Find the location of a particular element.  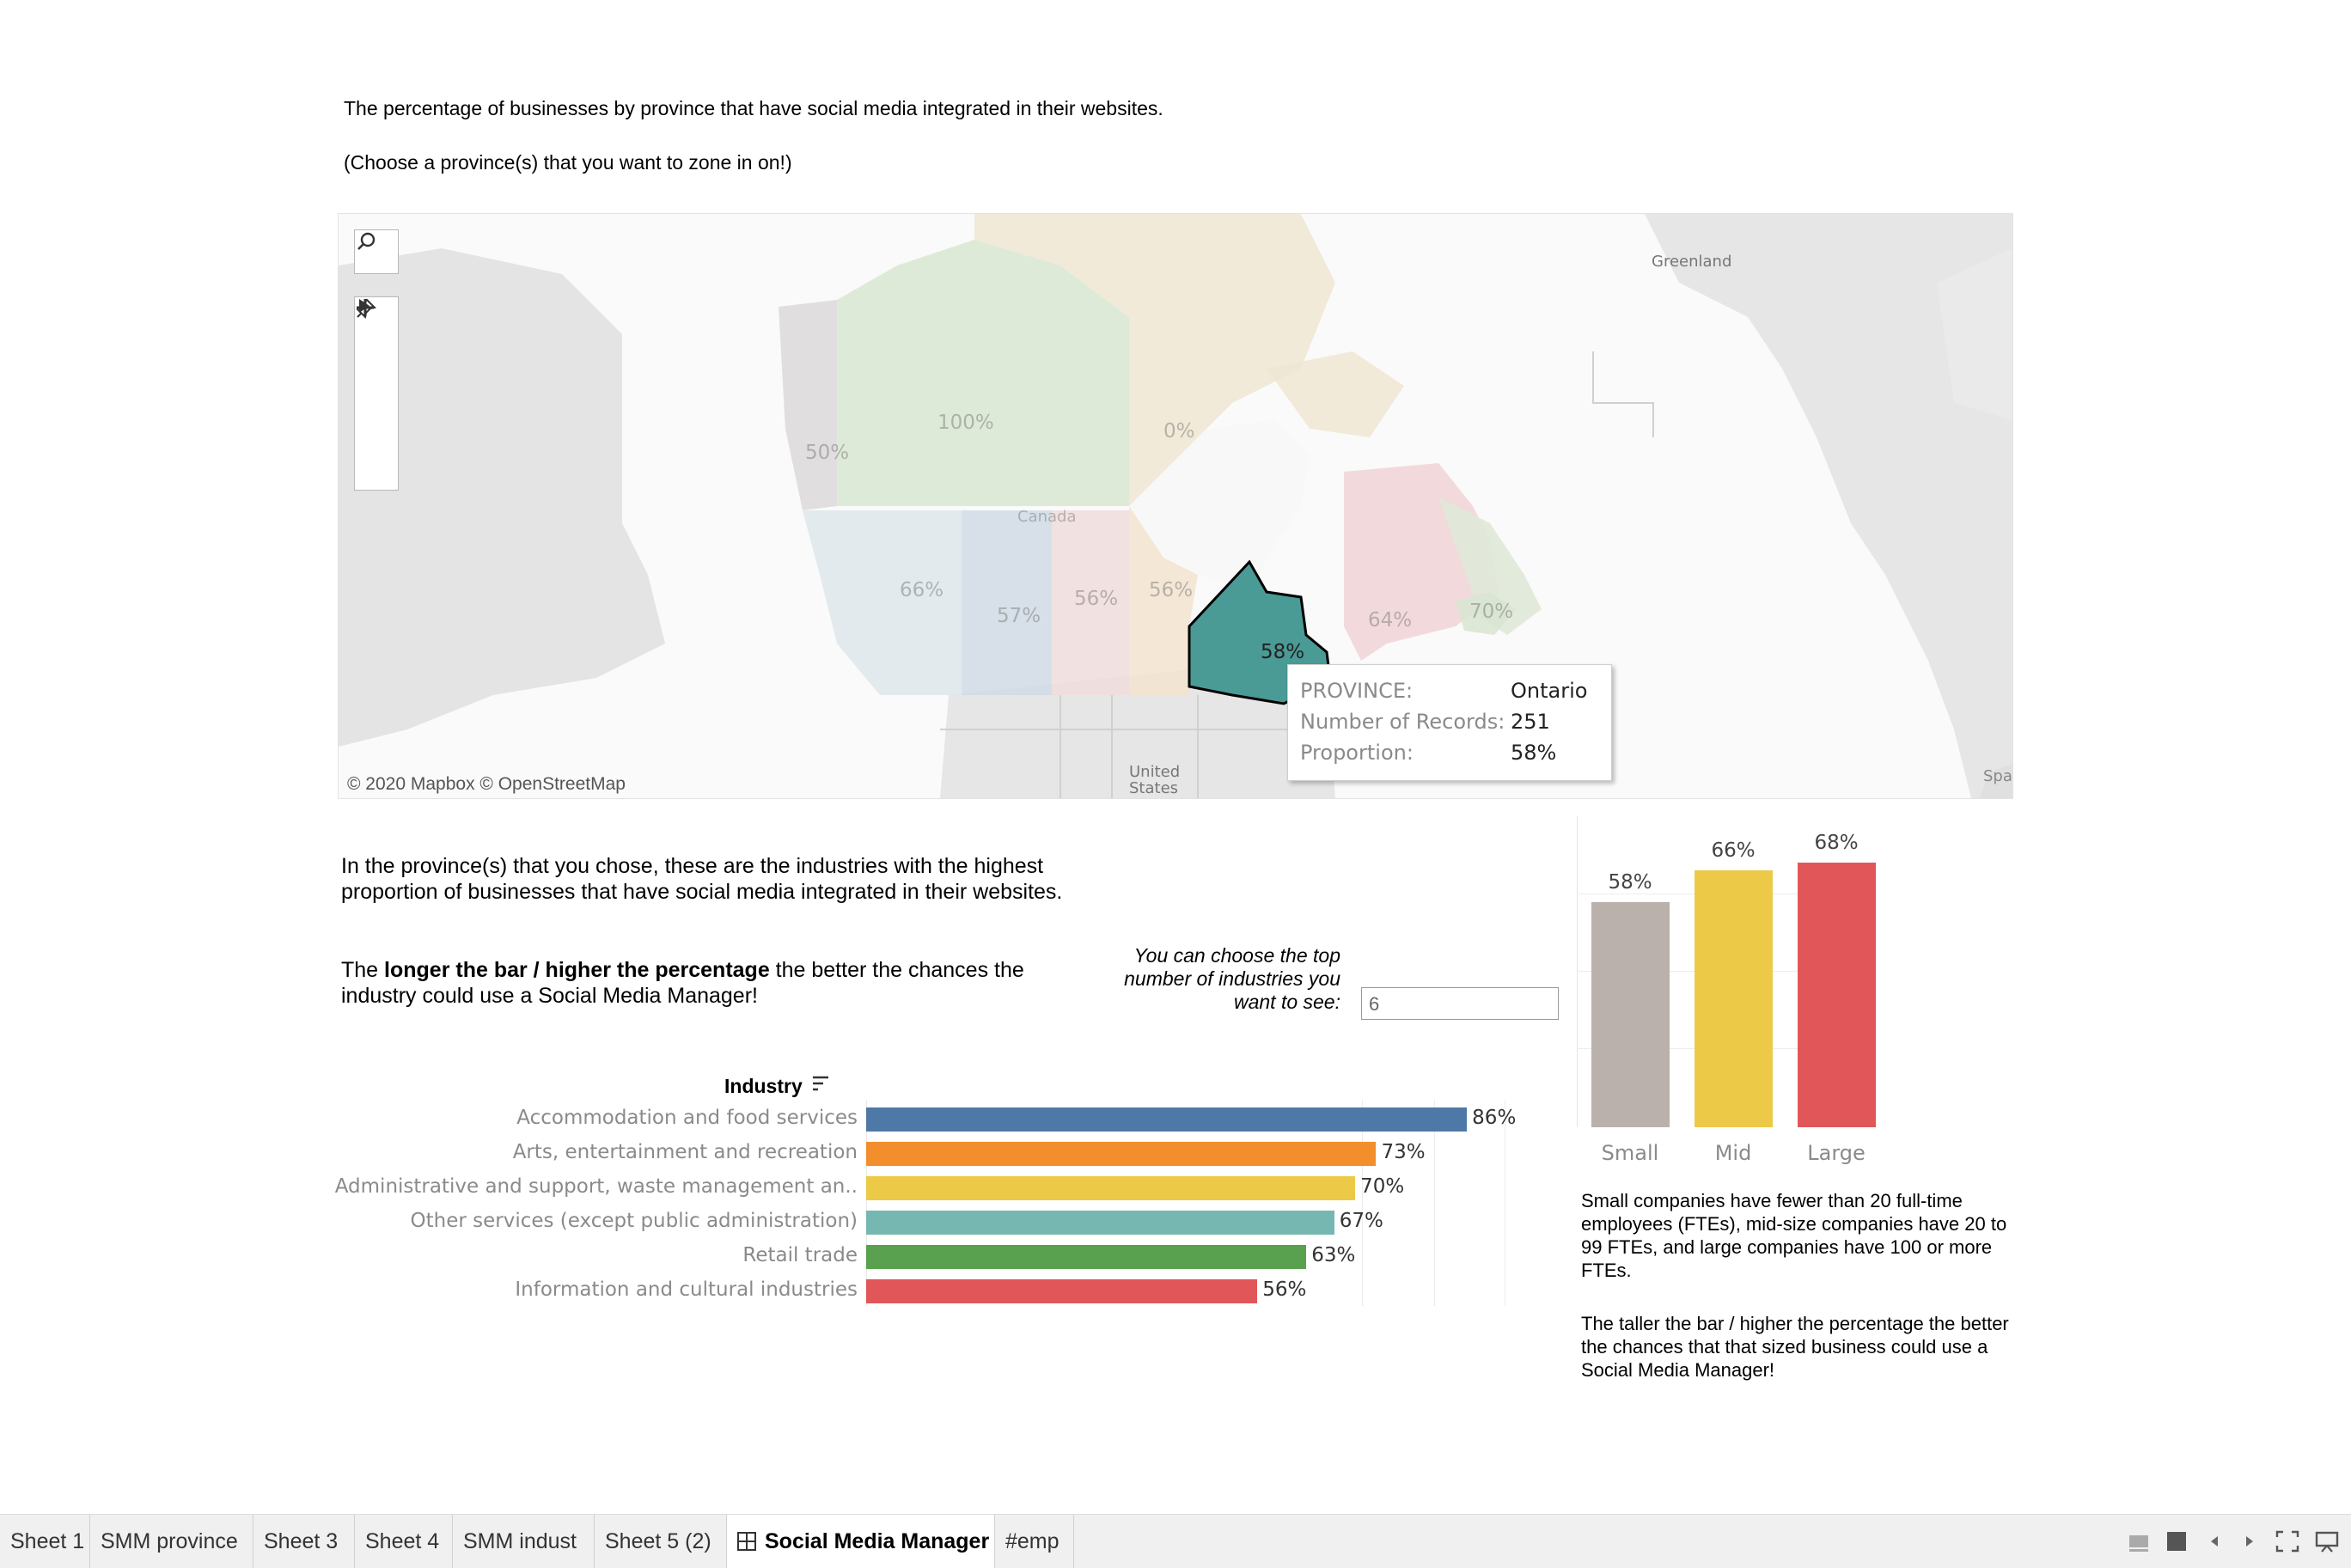

label-atlantic: 70% is located at coordinates (1491, 612).